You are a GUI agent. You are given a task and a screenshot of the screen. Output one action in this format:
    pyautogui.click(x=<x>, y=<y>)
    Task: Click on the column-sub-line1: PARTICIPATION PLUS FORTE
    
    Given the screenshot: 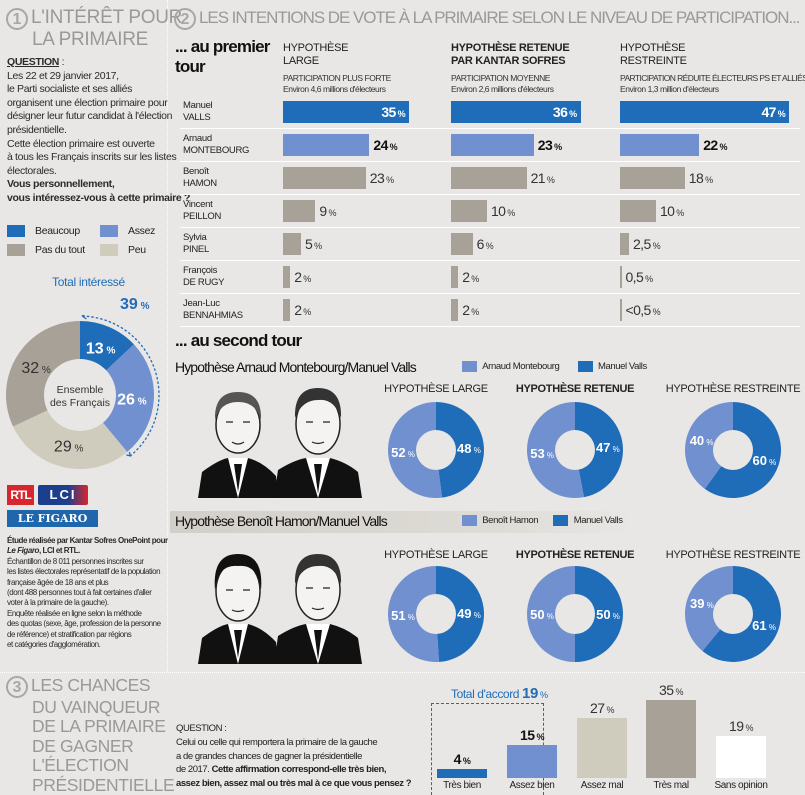 What is the action you would take?
    pyautogui.click(x=337, y=78)
    